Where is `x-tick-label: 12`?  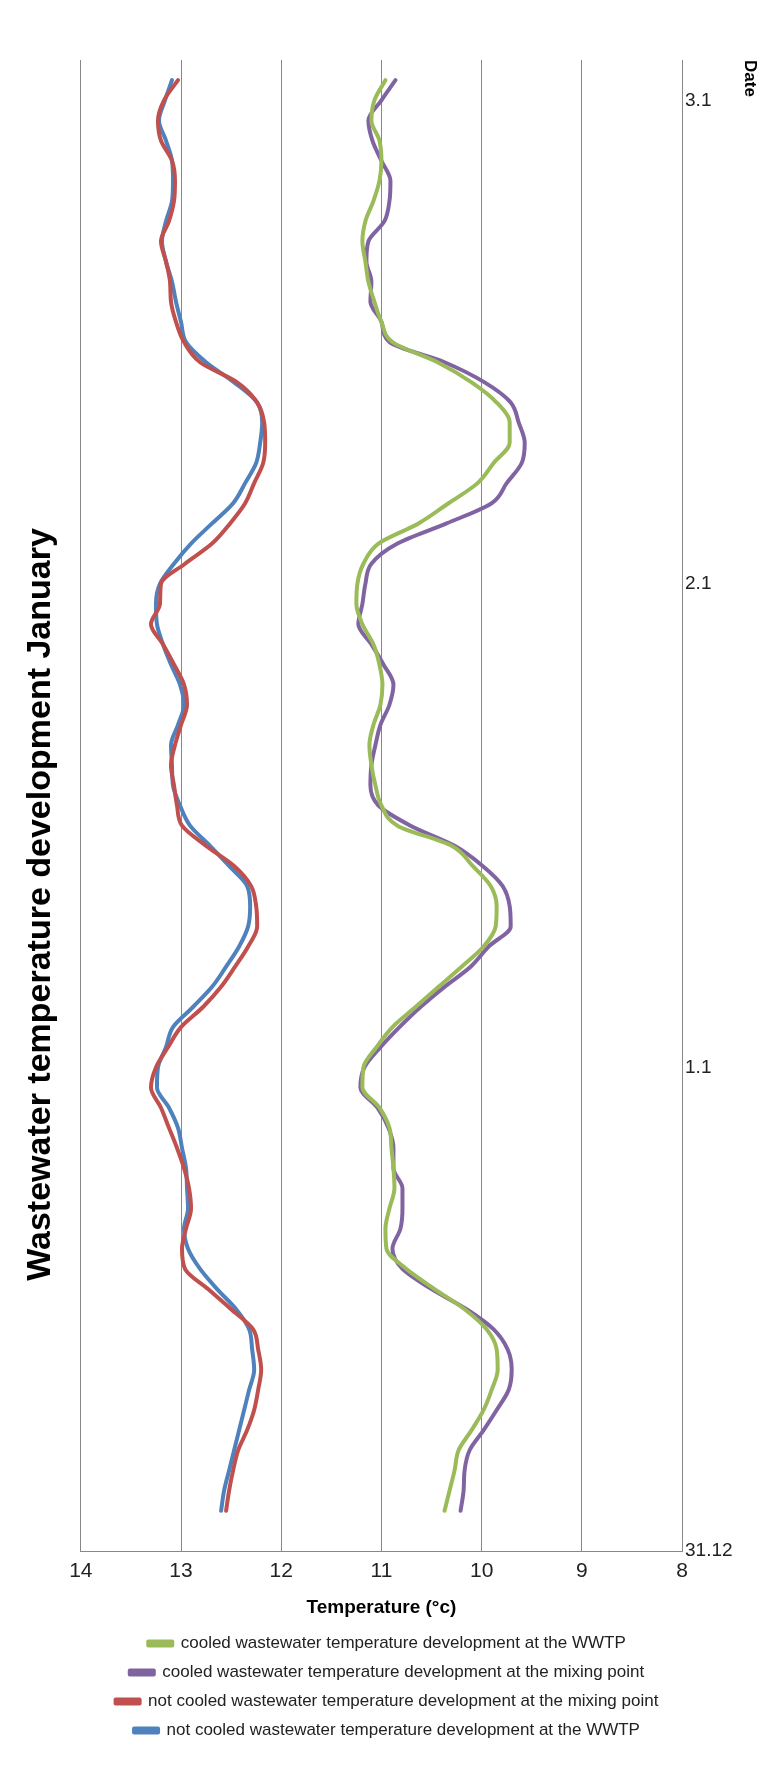
x-tick-label: 12 is located at coordinates (281, 1570).